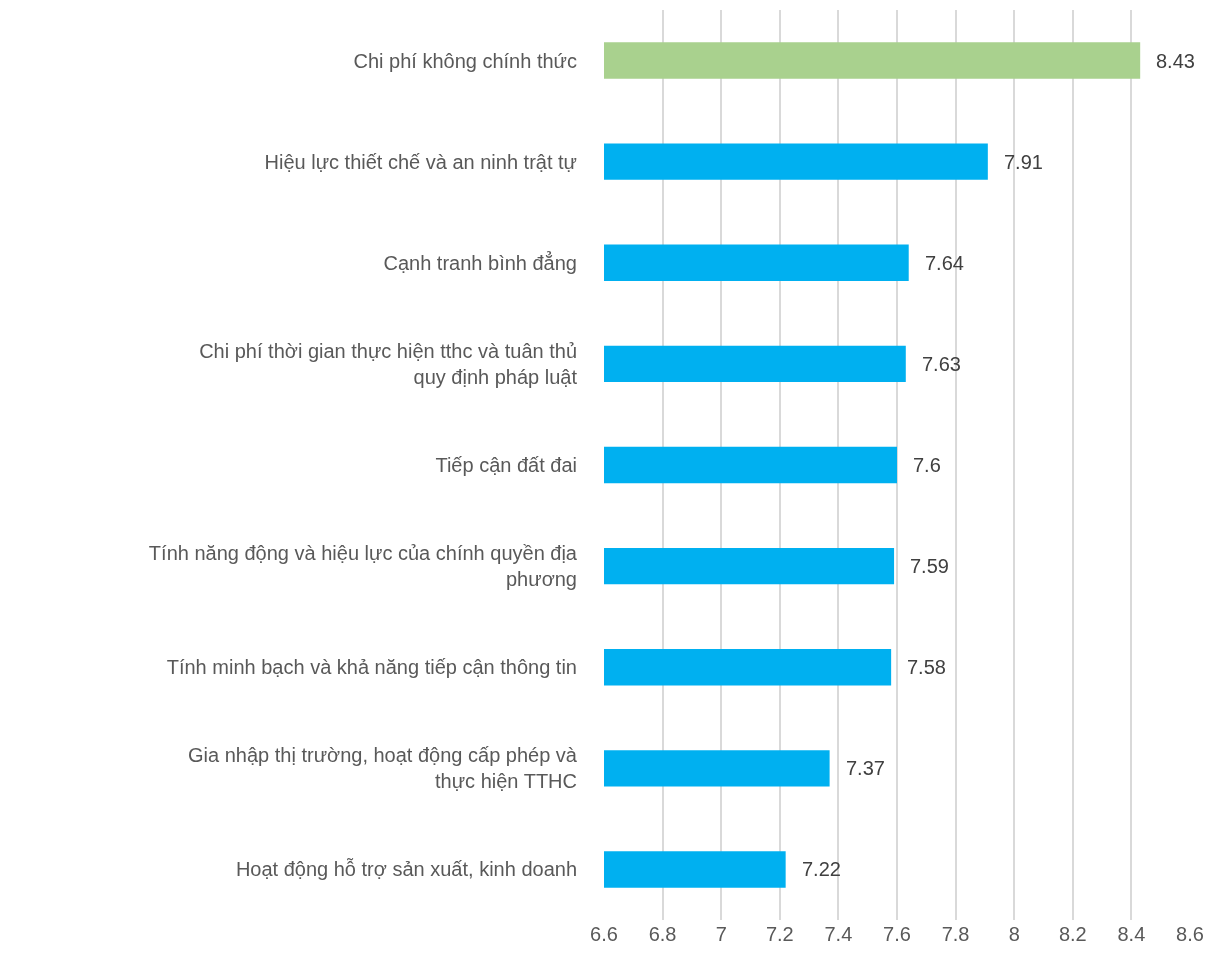  Describe the element at coordinates (406, 869) in the screenshot. I see `y-tick-label: Hoạt động hỗ trợ sản xuất, kinh doanh` at that location.